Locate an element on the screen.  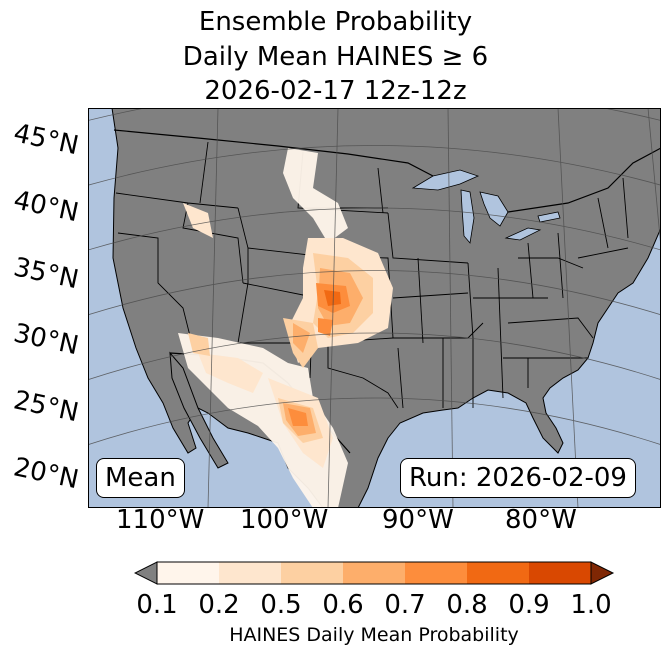
colorbar-under-arrow is located at coordinates (146, 573).